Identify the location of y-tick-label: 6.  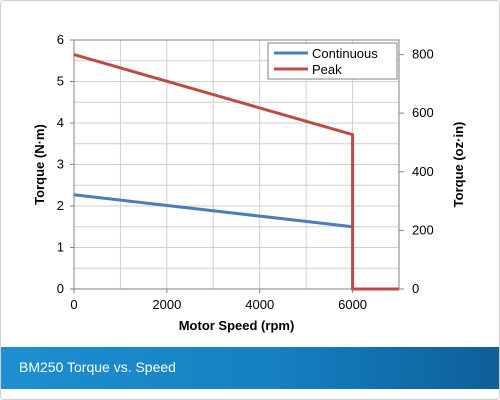
(60, 39).